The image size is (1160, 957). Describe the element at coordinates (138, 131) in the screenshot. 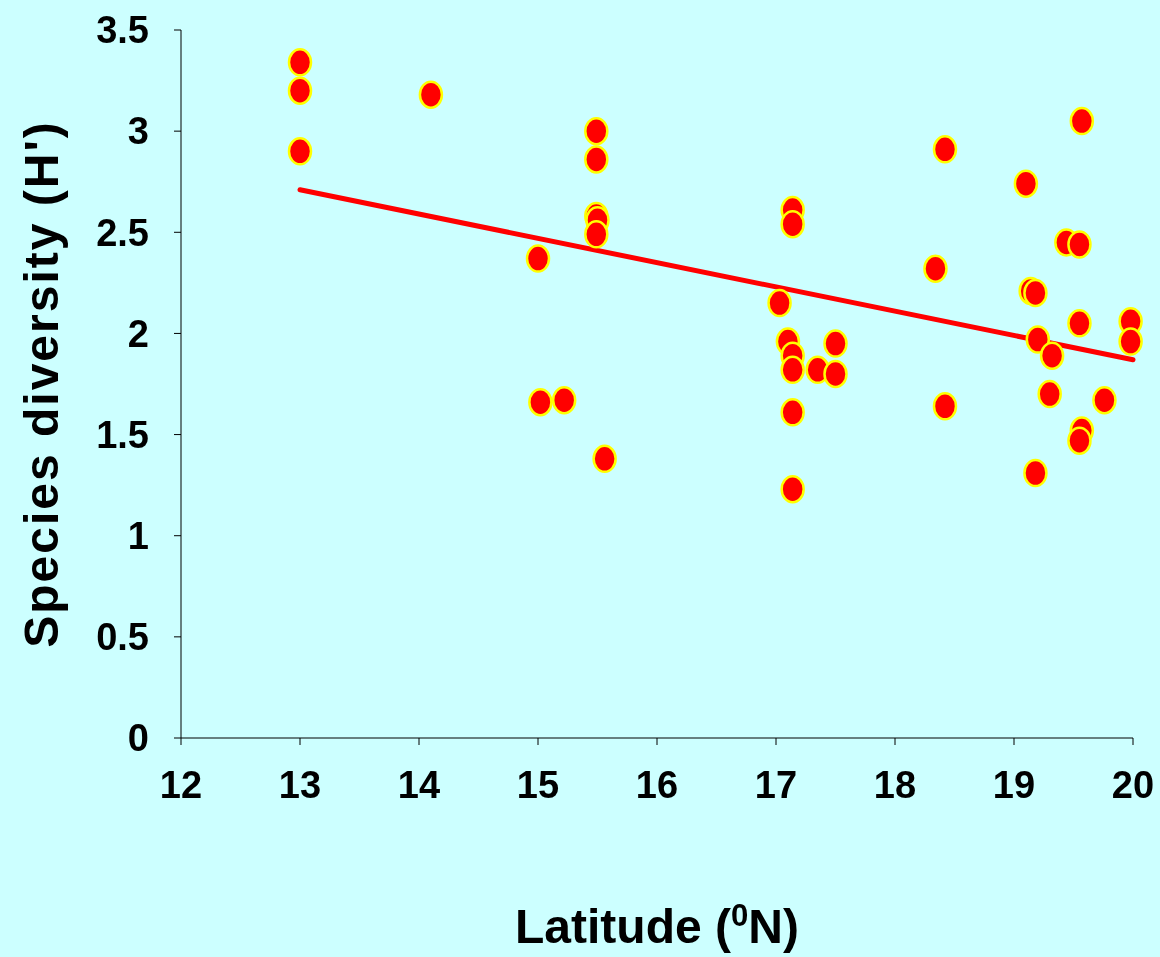

I see `y-tick-label: 3` at that location.